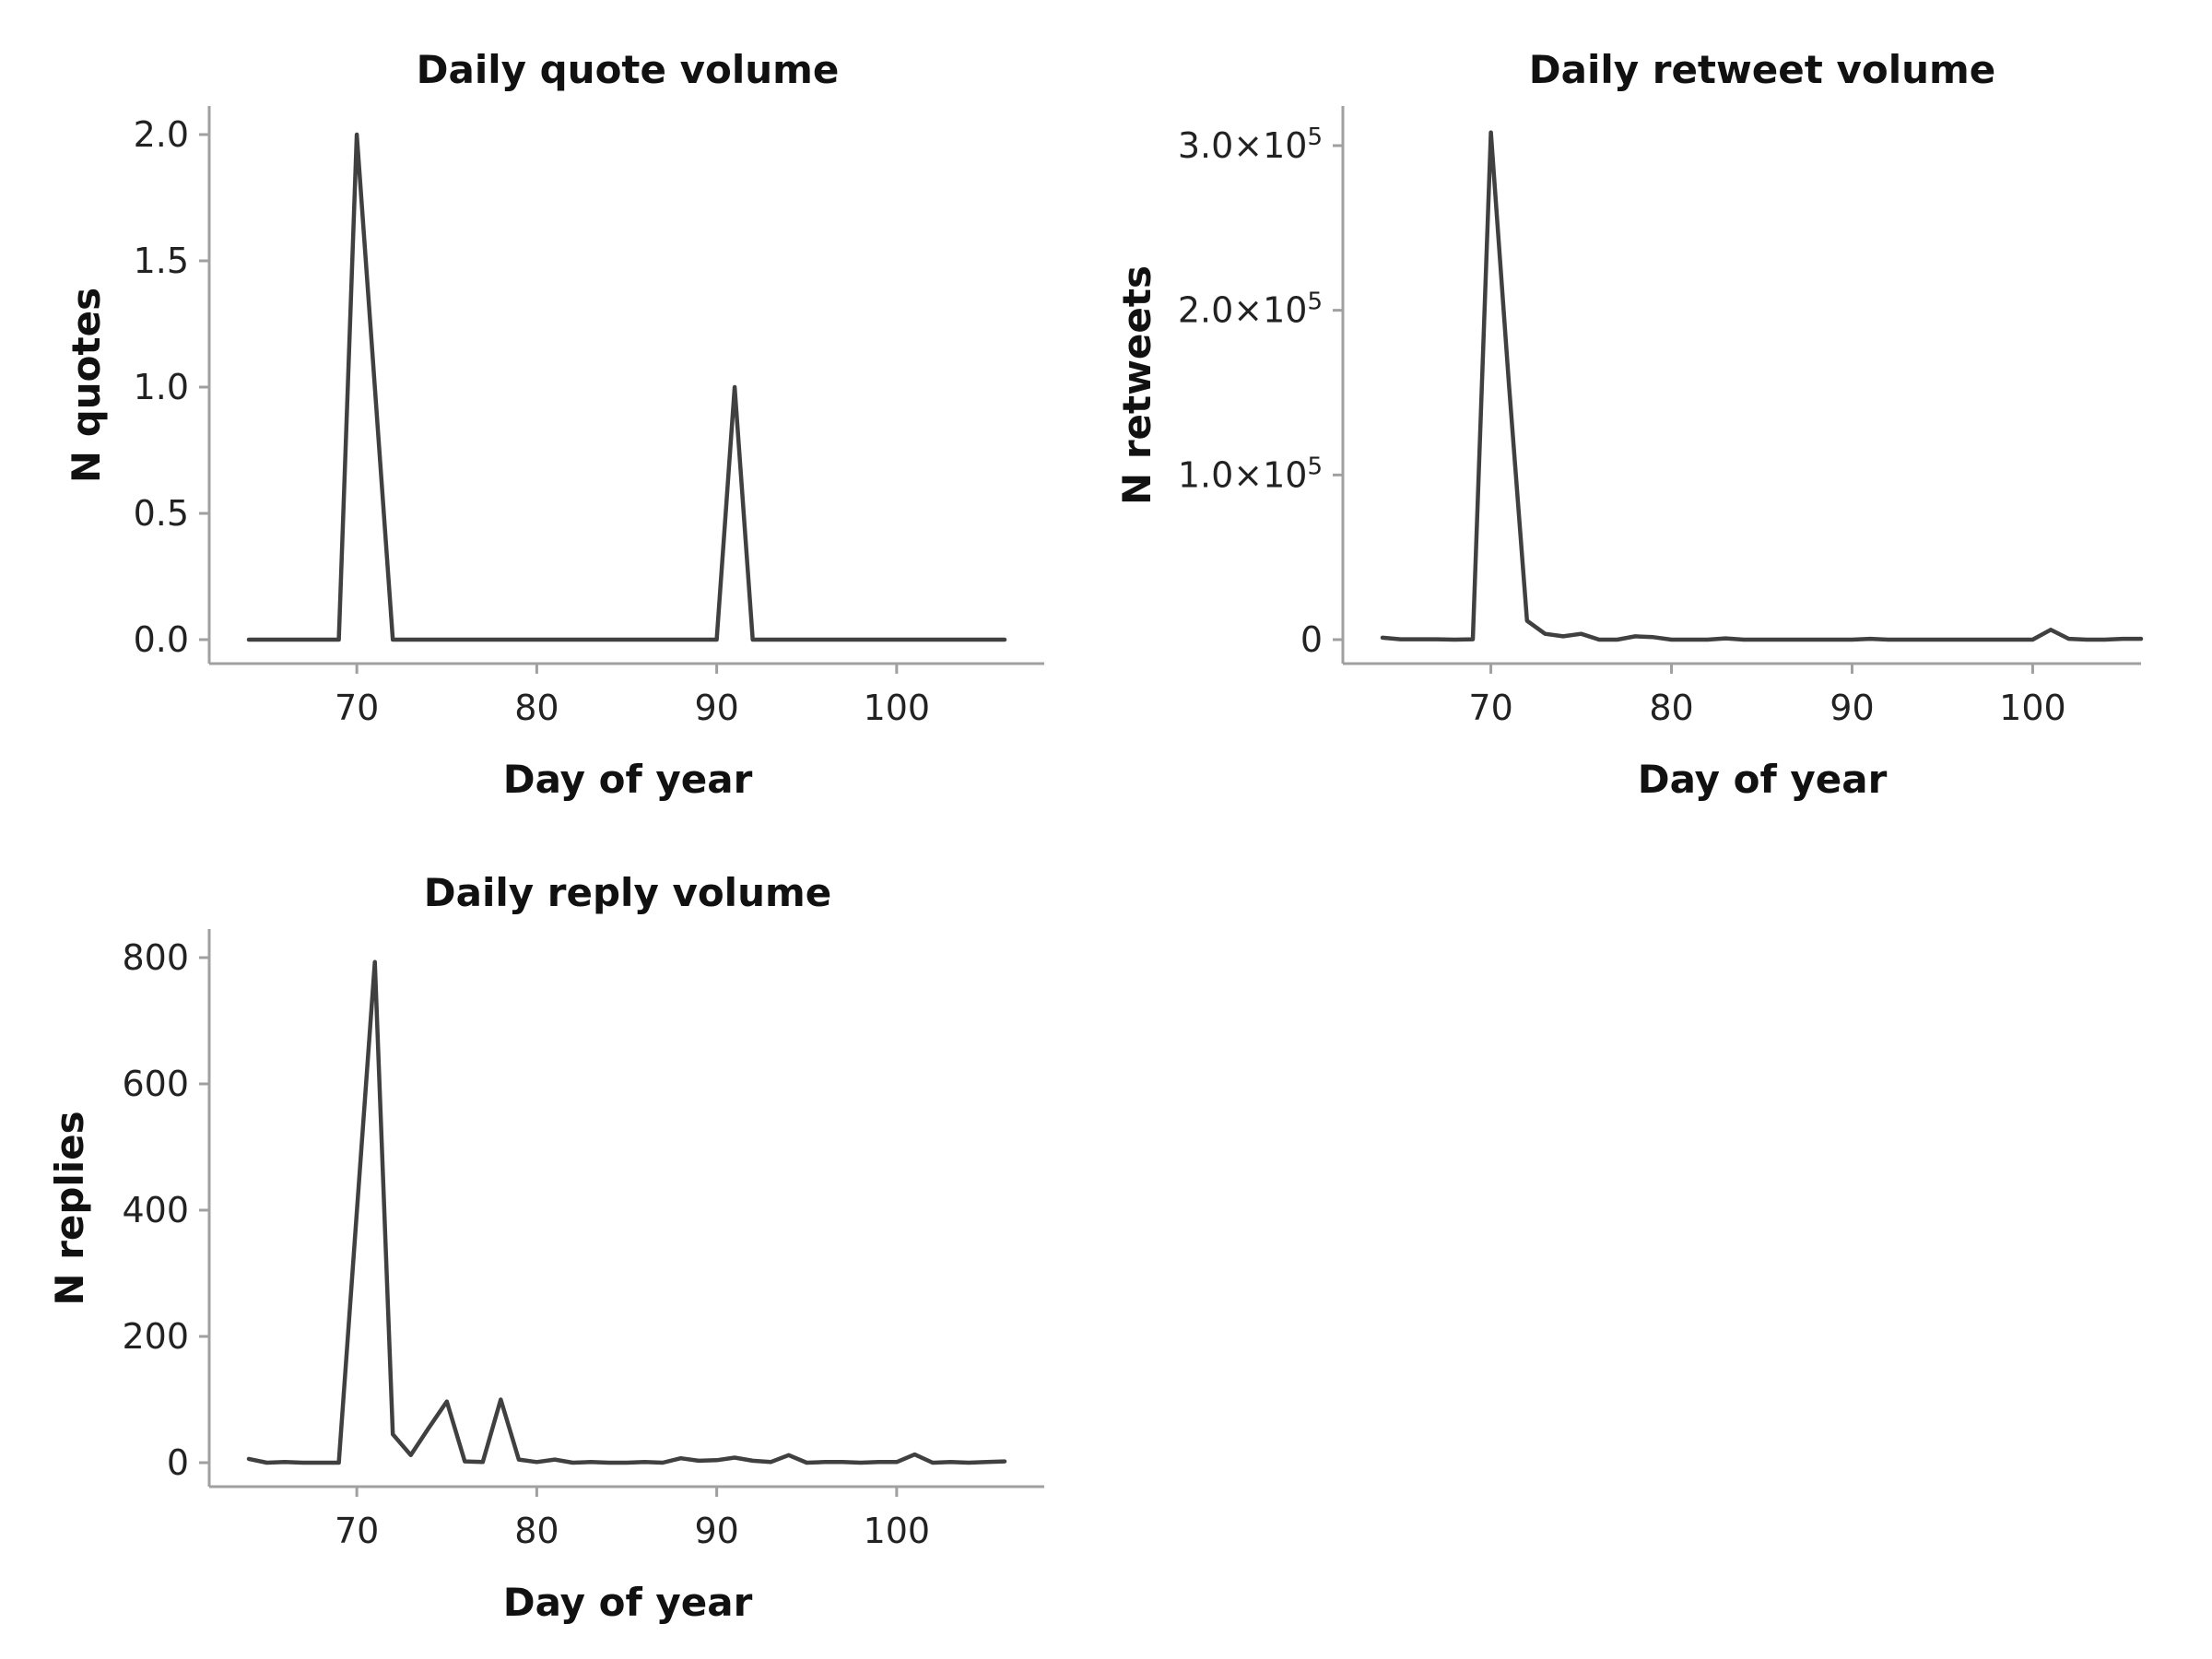 This screenshot has height=1659, width=2212. What do you see at coordinates (155, 1210) in the screenshot?
I see `replies-y-tick-label: 400` at bounding box center [155, 1210].